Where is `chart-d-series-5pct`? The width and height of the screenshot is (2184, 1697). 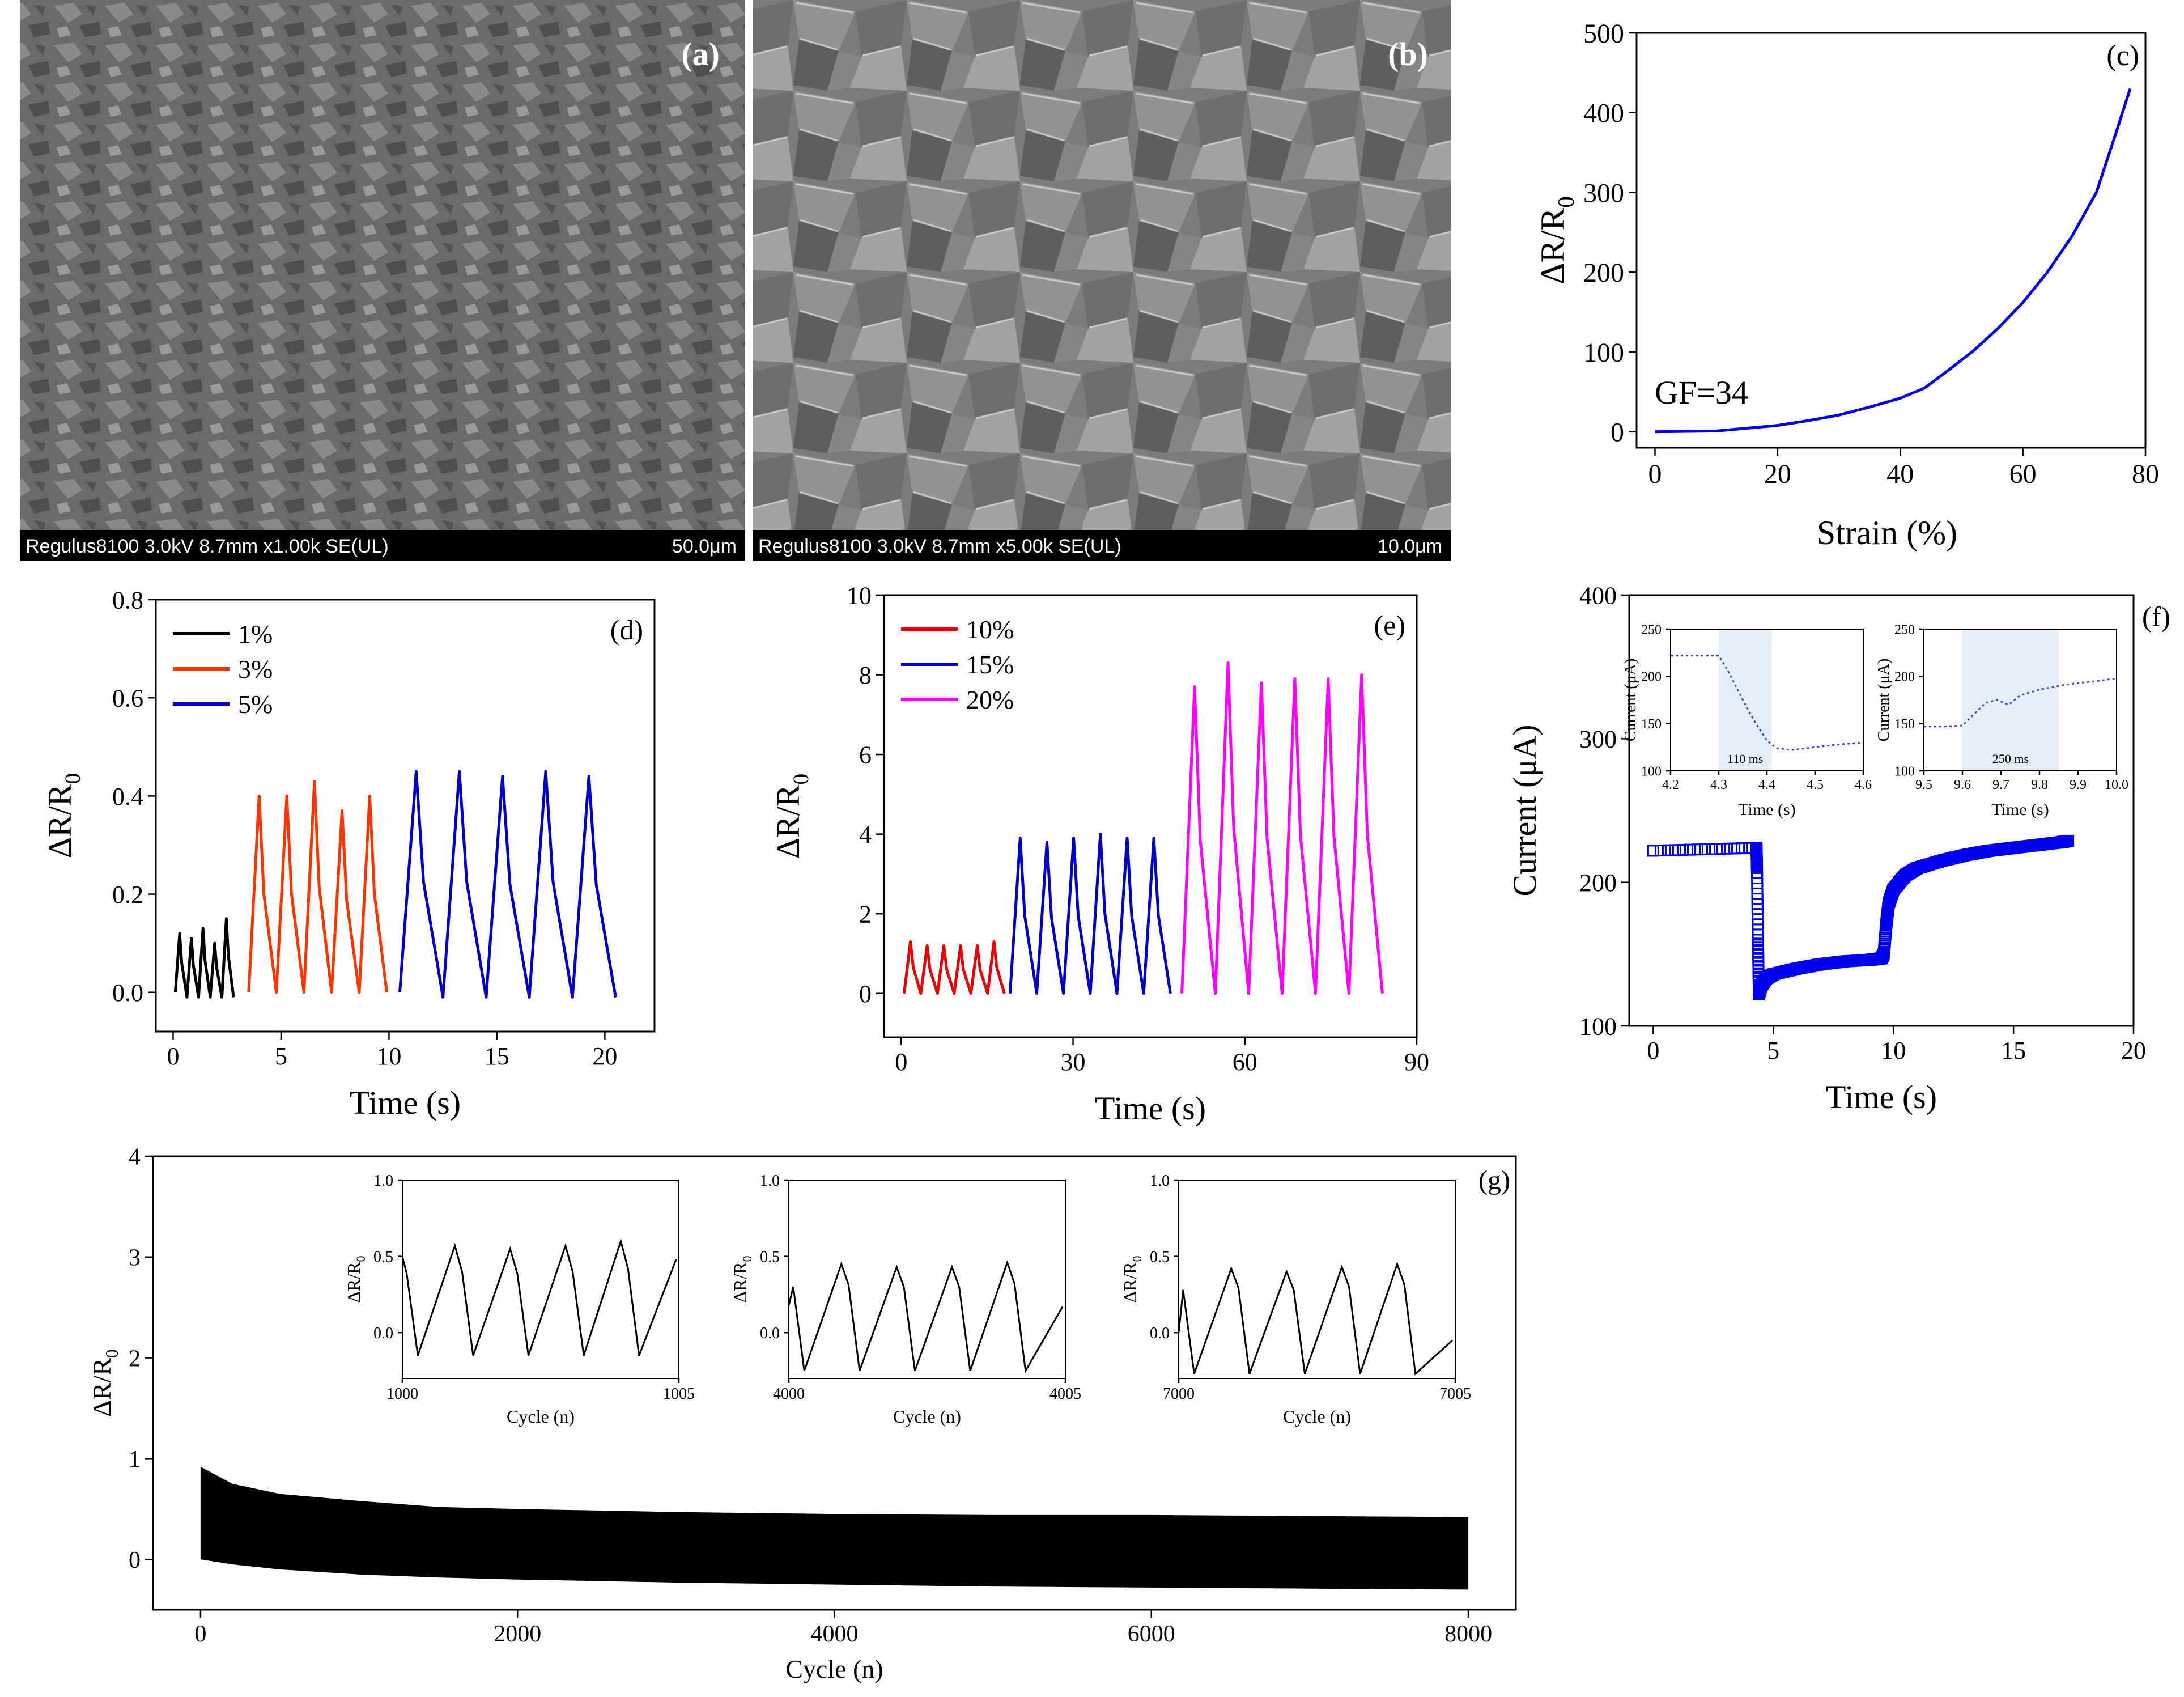
chart-d-series-5pct is located at coordinates (508, 884).